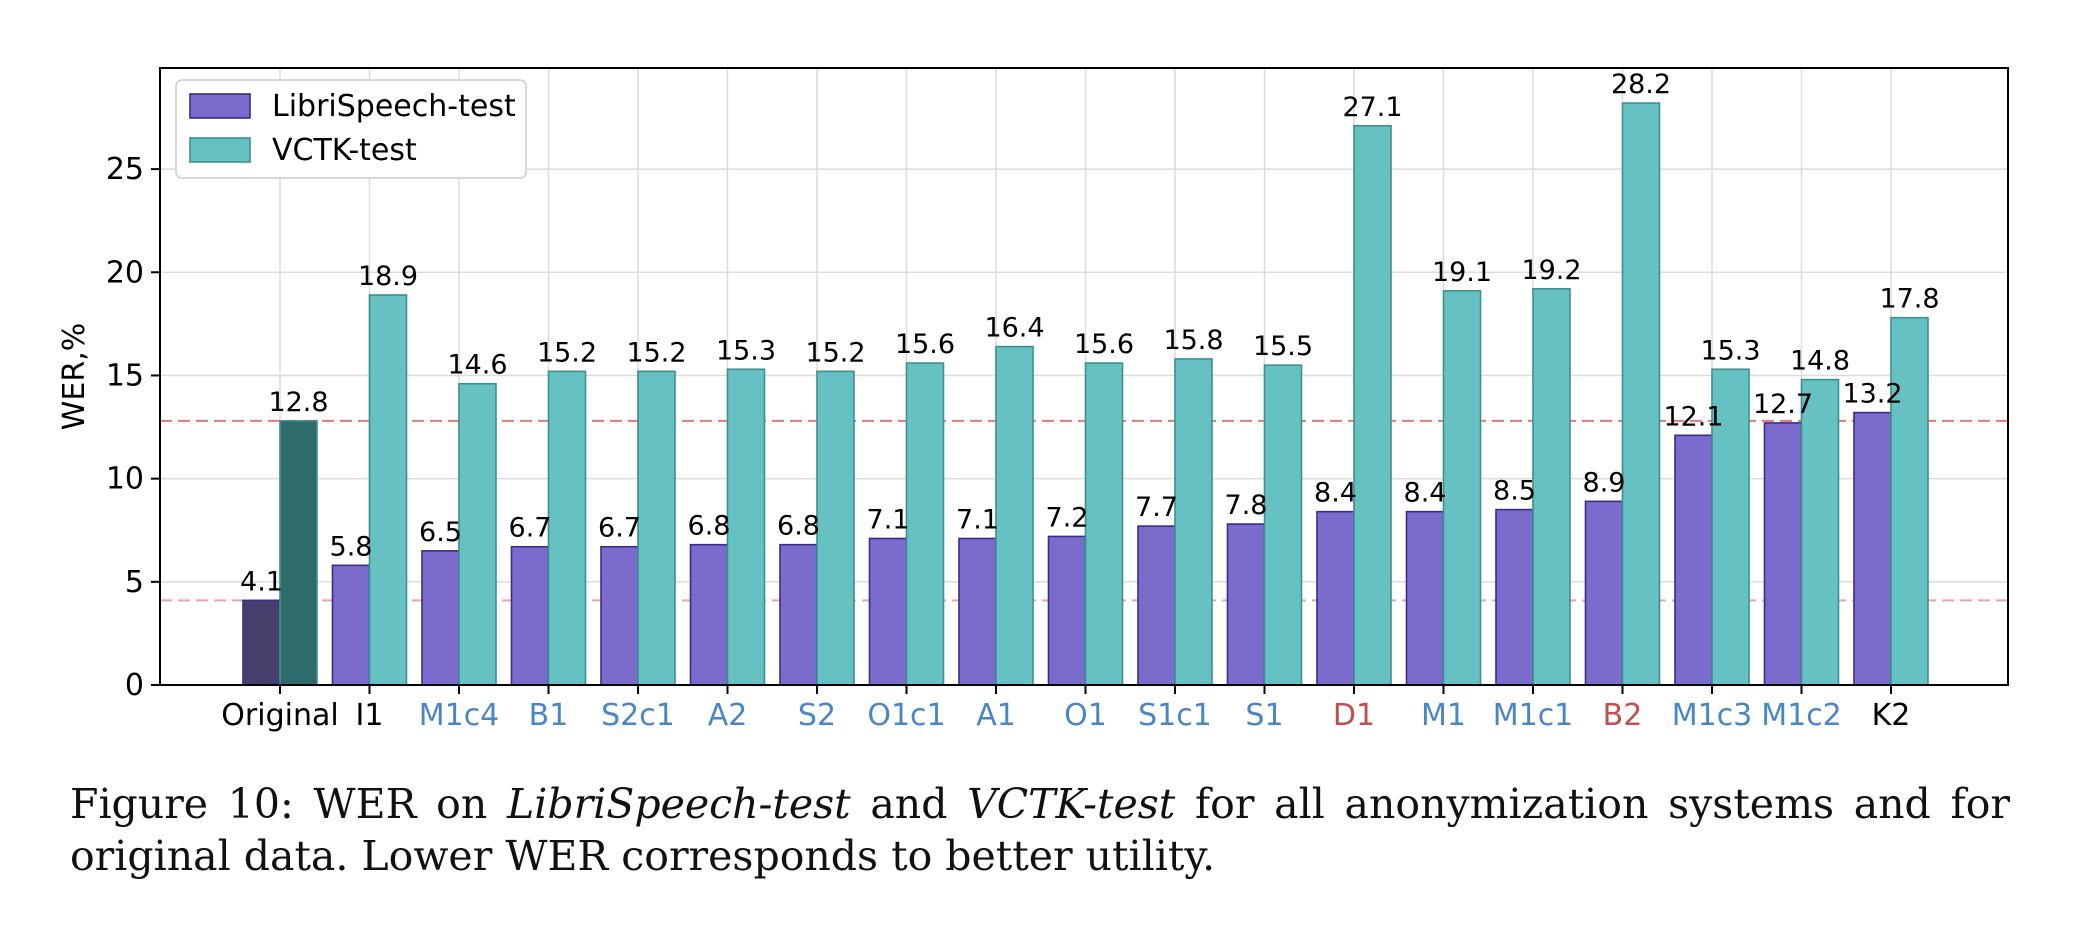 The image size is (2100, 930). Describe the element at coordinates (1641, 394) in the screenshot. I see `bar-vctk-b2` at that location.